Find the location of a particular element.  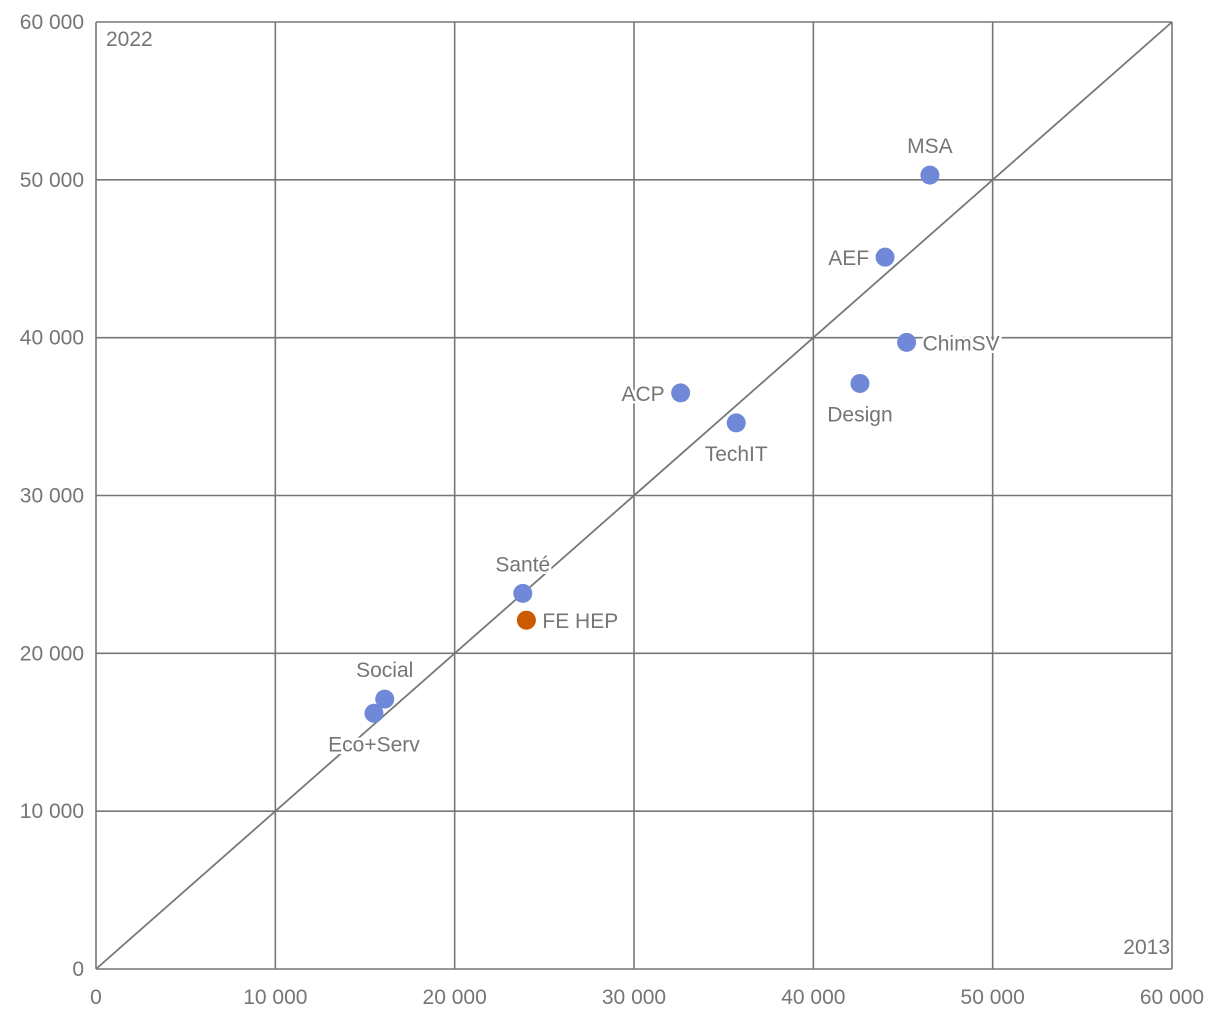

point-label-halo: Santé is located at coordinates (522, 564).